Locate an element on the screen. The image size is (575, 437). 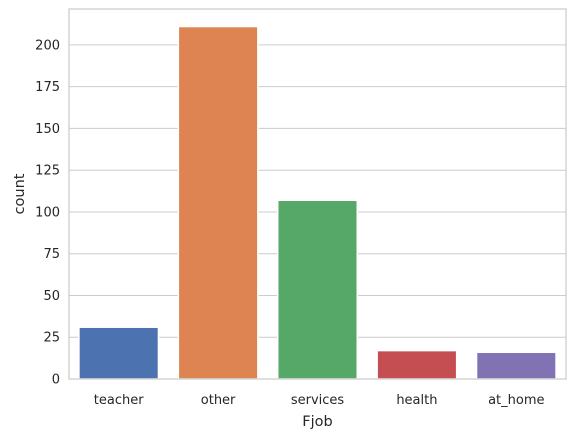
bar-health is located at coordinates (417, 364).